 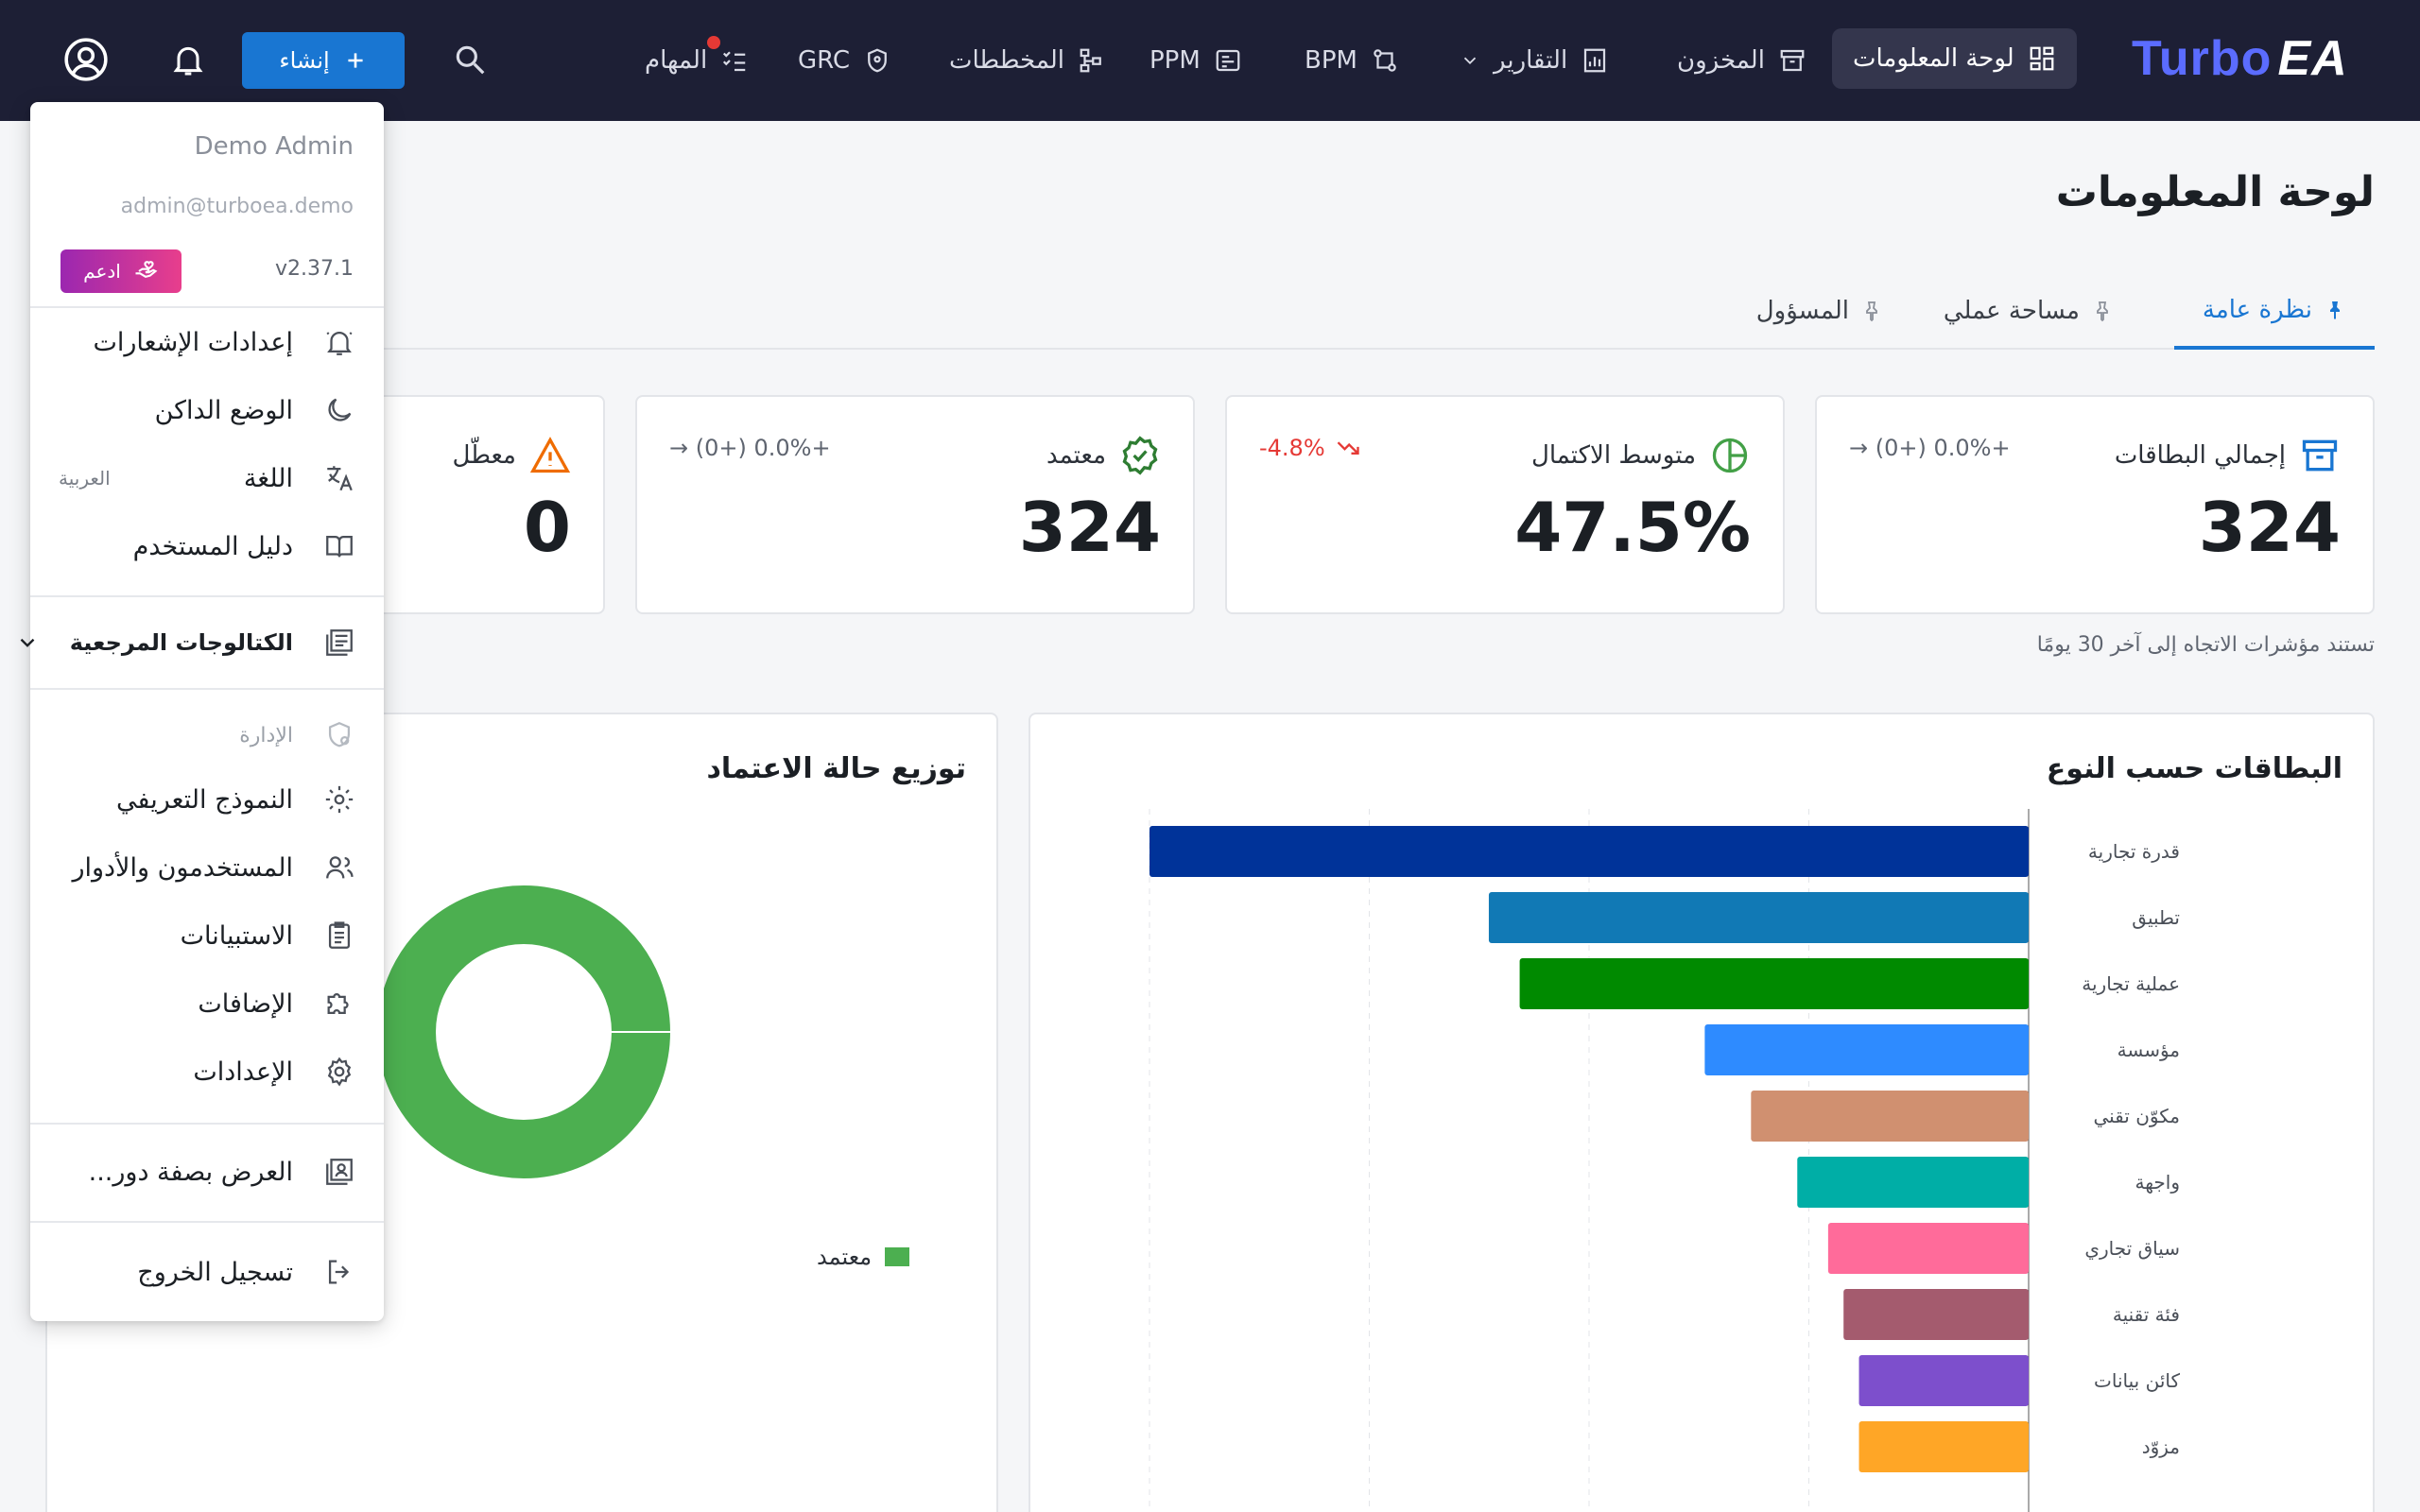 What do you see at coordinates (207, 867) in the screenshot?
I see `menu-users-roles: المستخدمون والأدوار` at bounding box center [207, 867].